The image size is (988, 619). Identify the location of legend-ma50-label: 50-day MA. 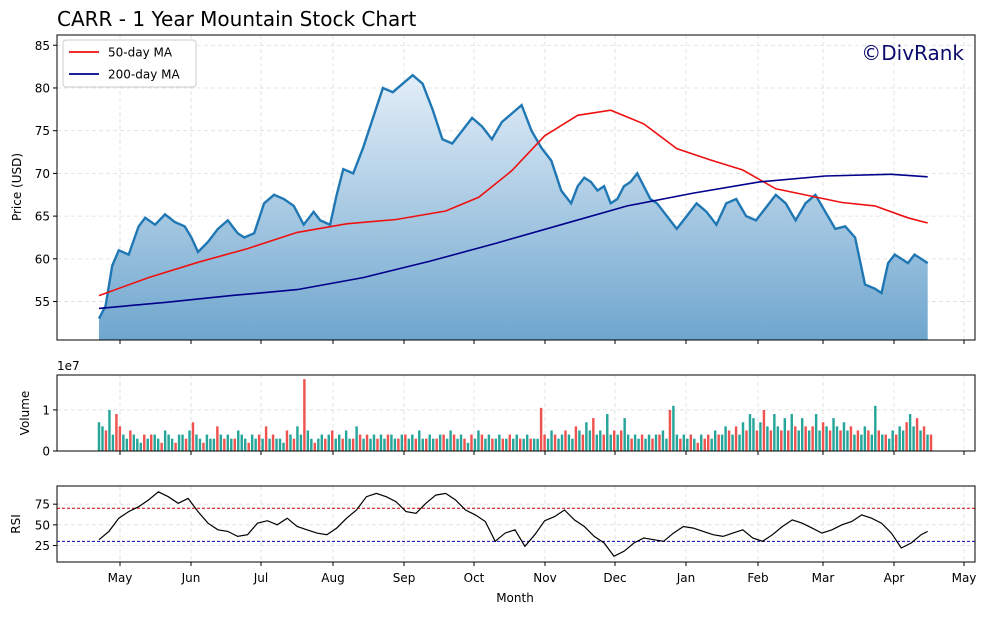
(140, 53).